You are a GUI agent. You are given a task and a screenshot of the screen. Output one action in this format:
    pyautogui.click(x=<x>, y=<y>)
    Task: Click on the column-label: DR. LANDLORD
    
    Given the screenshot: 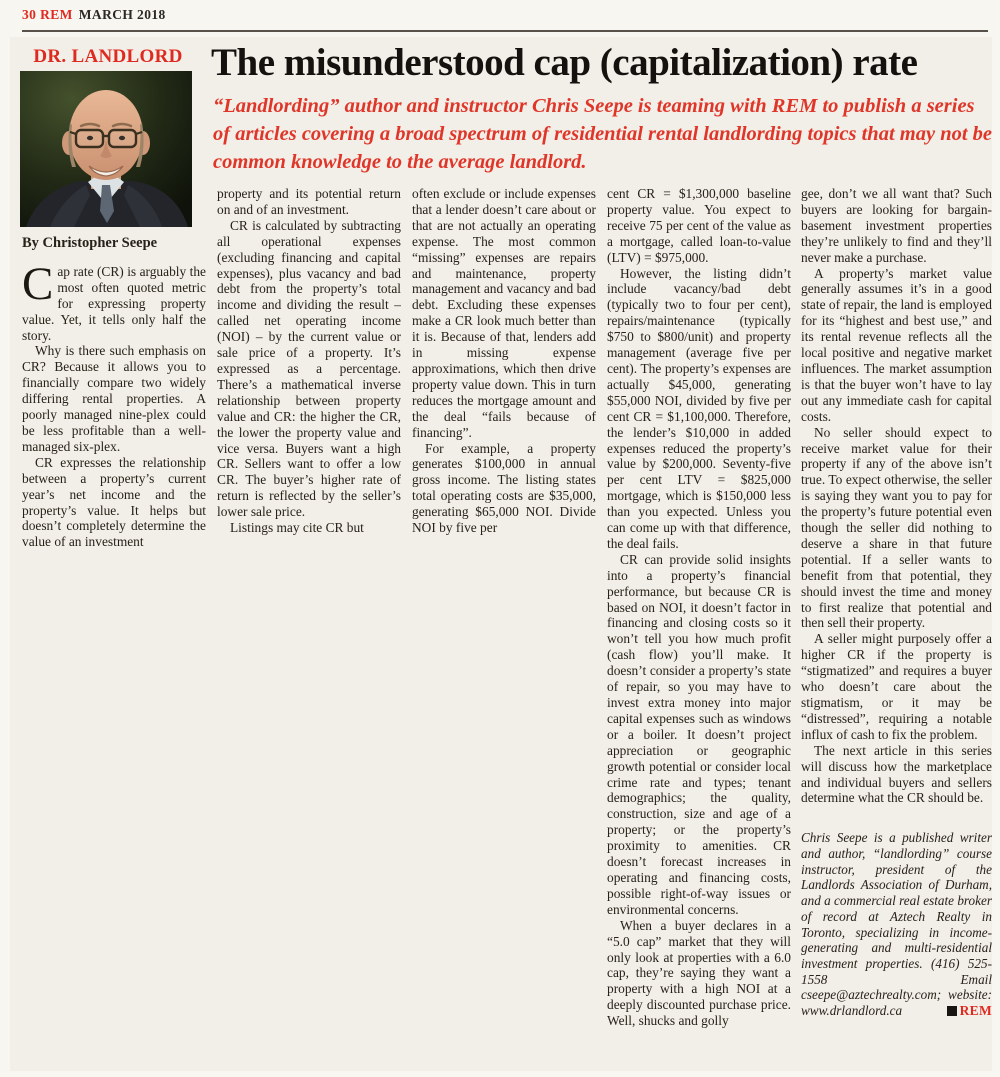 What is the action you would take?
    pyautogui.click(x=108, y=56)
    